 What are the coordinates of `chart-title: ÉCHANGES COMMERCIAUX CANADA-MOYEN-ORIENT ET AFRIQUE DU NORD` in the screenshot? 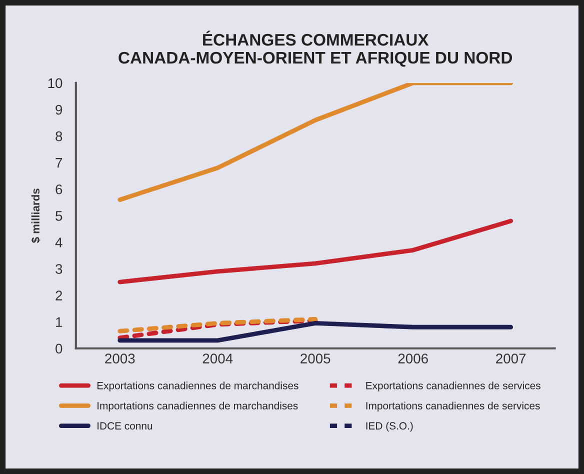 It's located at (315, 48).